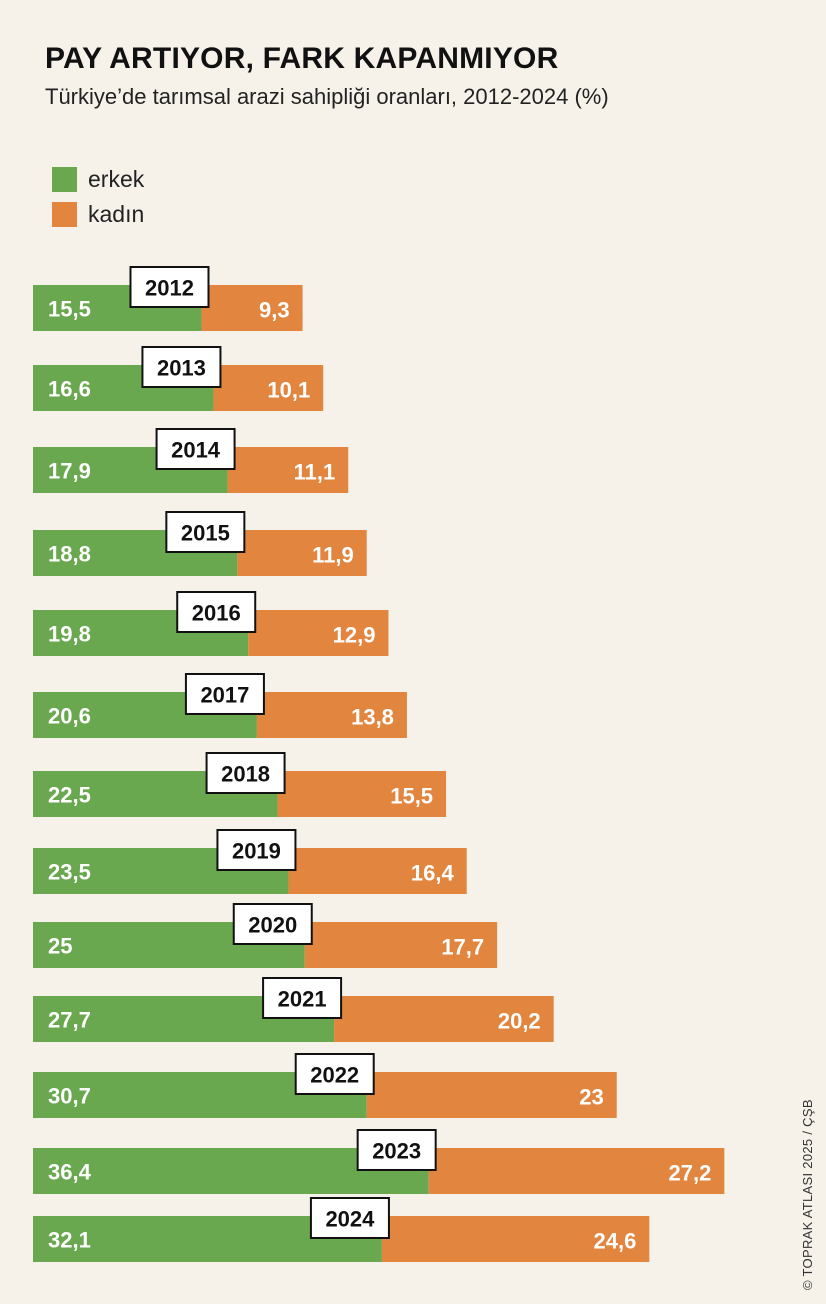 The image size is (826, 1304). I want to click on year-badge-2018, so click(245, 773).